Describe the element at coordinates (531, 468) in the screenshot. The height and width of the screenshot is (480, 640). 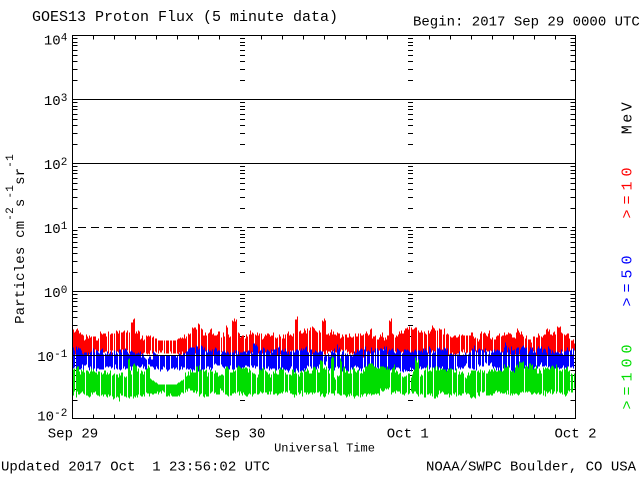
I see `svg-text: NOAA/SWPC Boulder, CO USA` at that location.